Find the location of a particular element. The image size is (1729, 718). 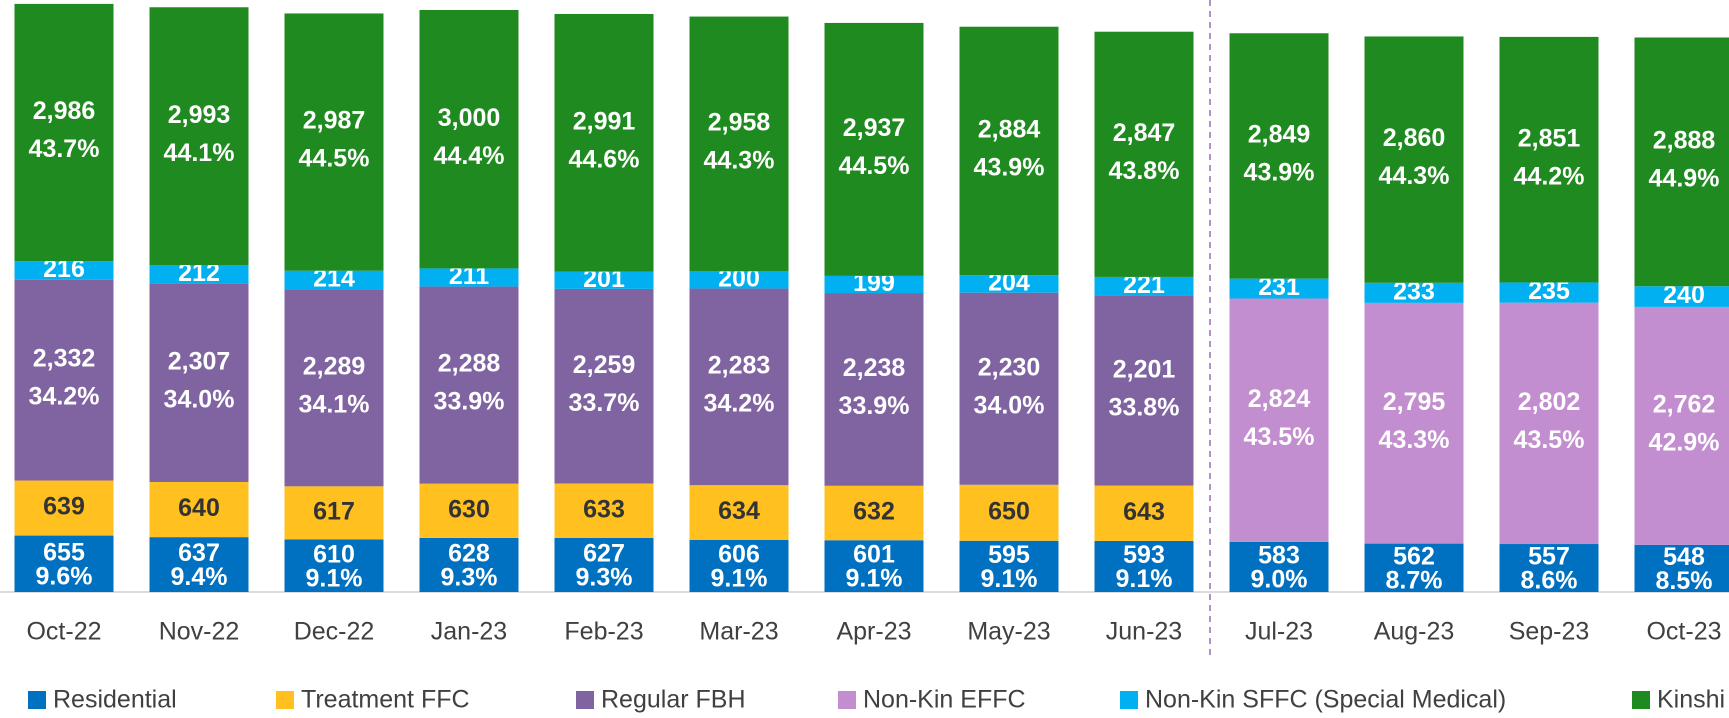

value-label: 640 is located at coordinates (199, 508).